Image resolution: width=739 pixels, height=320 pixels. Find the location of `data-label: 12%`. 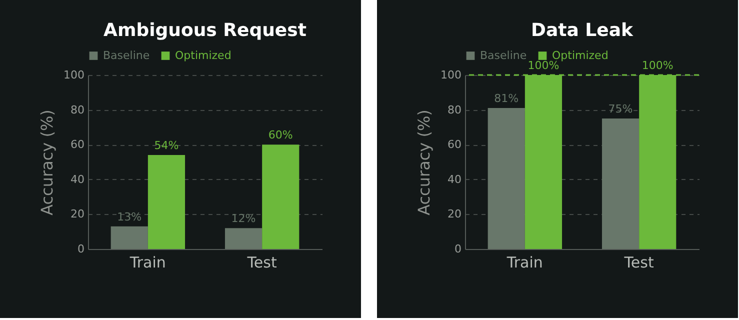

data-label: 12% is located at coordinates (243, 219).